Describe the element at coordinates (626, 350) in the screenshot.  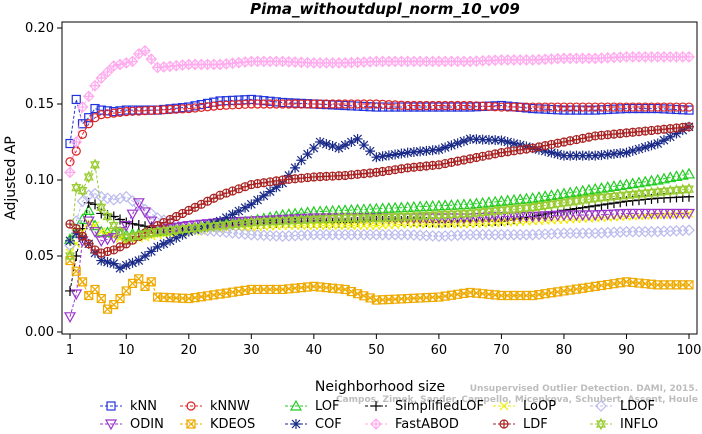
I see `x-tick-label: 90` at that location.